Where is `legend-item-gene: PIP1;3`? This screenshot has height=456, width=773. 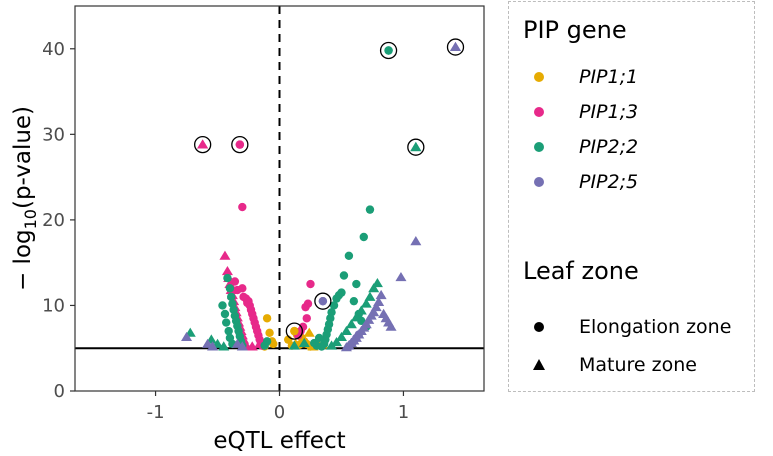
legend-item-gene: PIP1;3 is located at coordinates (583, 112).